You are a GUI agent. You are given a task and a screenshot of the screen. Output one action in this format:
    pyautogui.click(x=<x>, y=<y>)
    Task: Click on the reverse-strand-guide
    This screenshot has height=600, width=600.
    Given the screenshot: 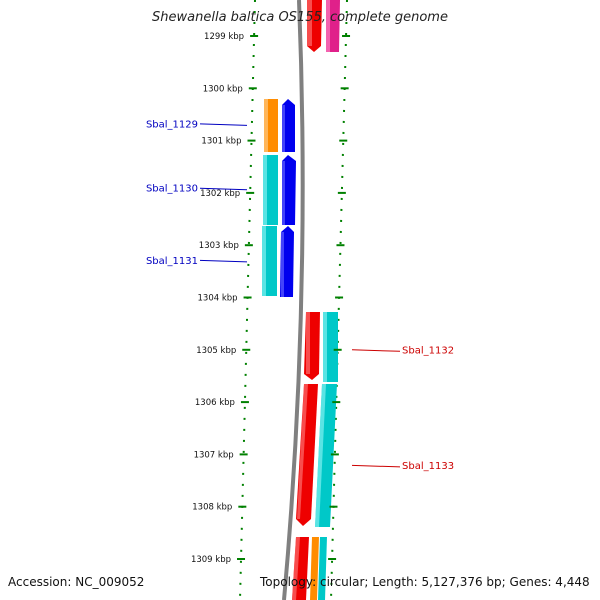 What is the action you would take?
    pyautogui.click(x=247, y=300)
    